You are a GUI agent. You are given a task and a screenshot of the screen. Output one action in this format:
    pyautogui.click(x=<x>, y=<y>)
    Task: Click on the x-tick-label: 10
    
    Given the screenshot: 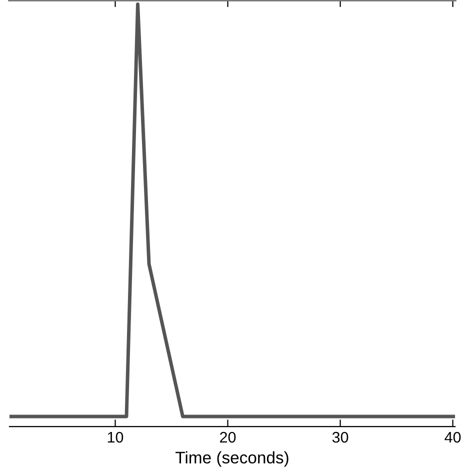 What is the action you would take?
    pyautogui.click(x=116, y=437)
    